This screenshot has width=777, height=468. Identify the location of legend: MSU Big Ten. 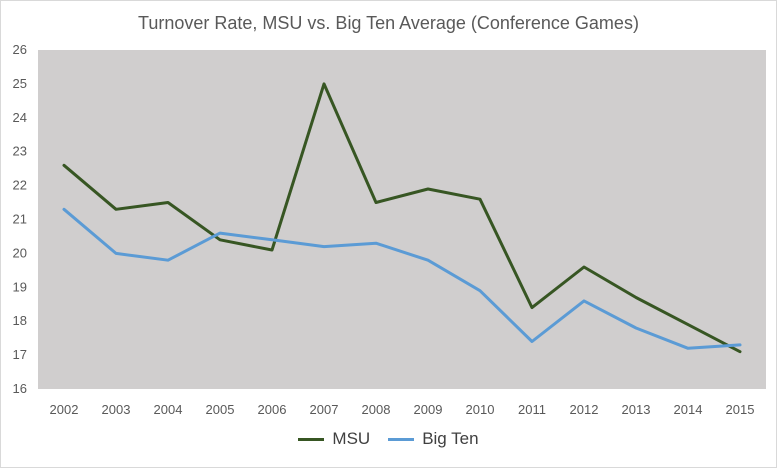
(388, 439).